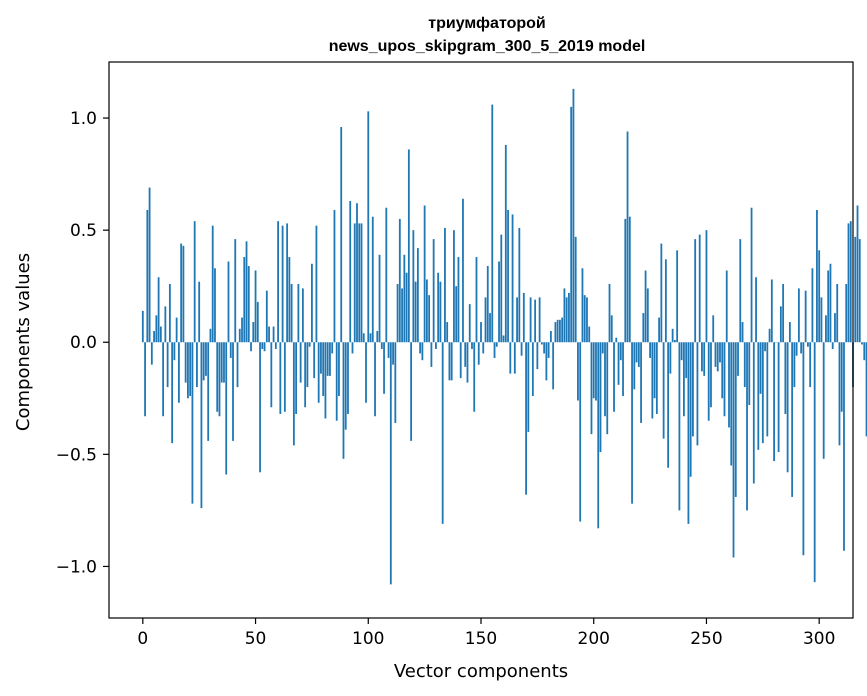  Describe the element at coordinates (481, 671) in the screenshot. I see `x-axis-label: Vector components` at that location.